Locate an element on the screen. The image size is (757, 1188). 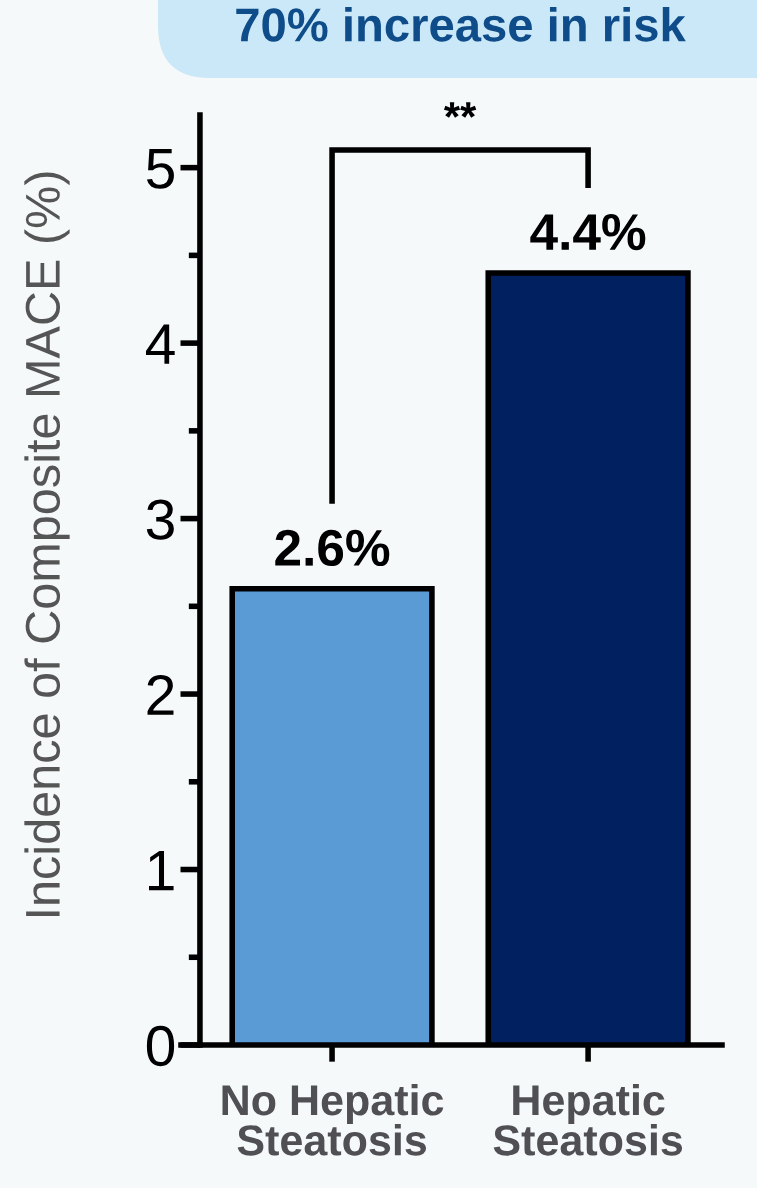
y-tick-label: 3 is located at coordinates (160, 519).